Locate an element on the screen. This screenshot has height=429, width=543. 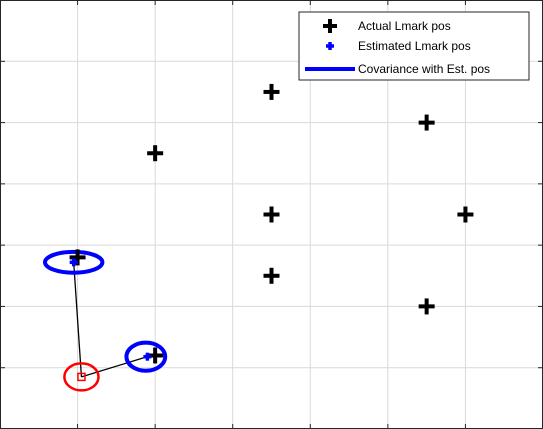
legend-label-estimated: Estimated Lmark pos is located at coordinates (414, 46).